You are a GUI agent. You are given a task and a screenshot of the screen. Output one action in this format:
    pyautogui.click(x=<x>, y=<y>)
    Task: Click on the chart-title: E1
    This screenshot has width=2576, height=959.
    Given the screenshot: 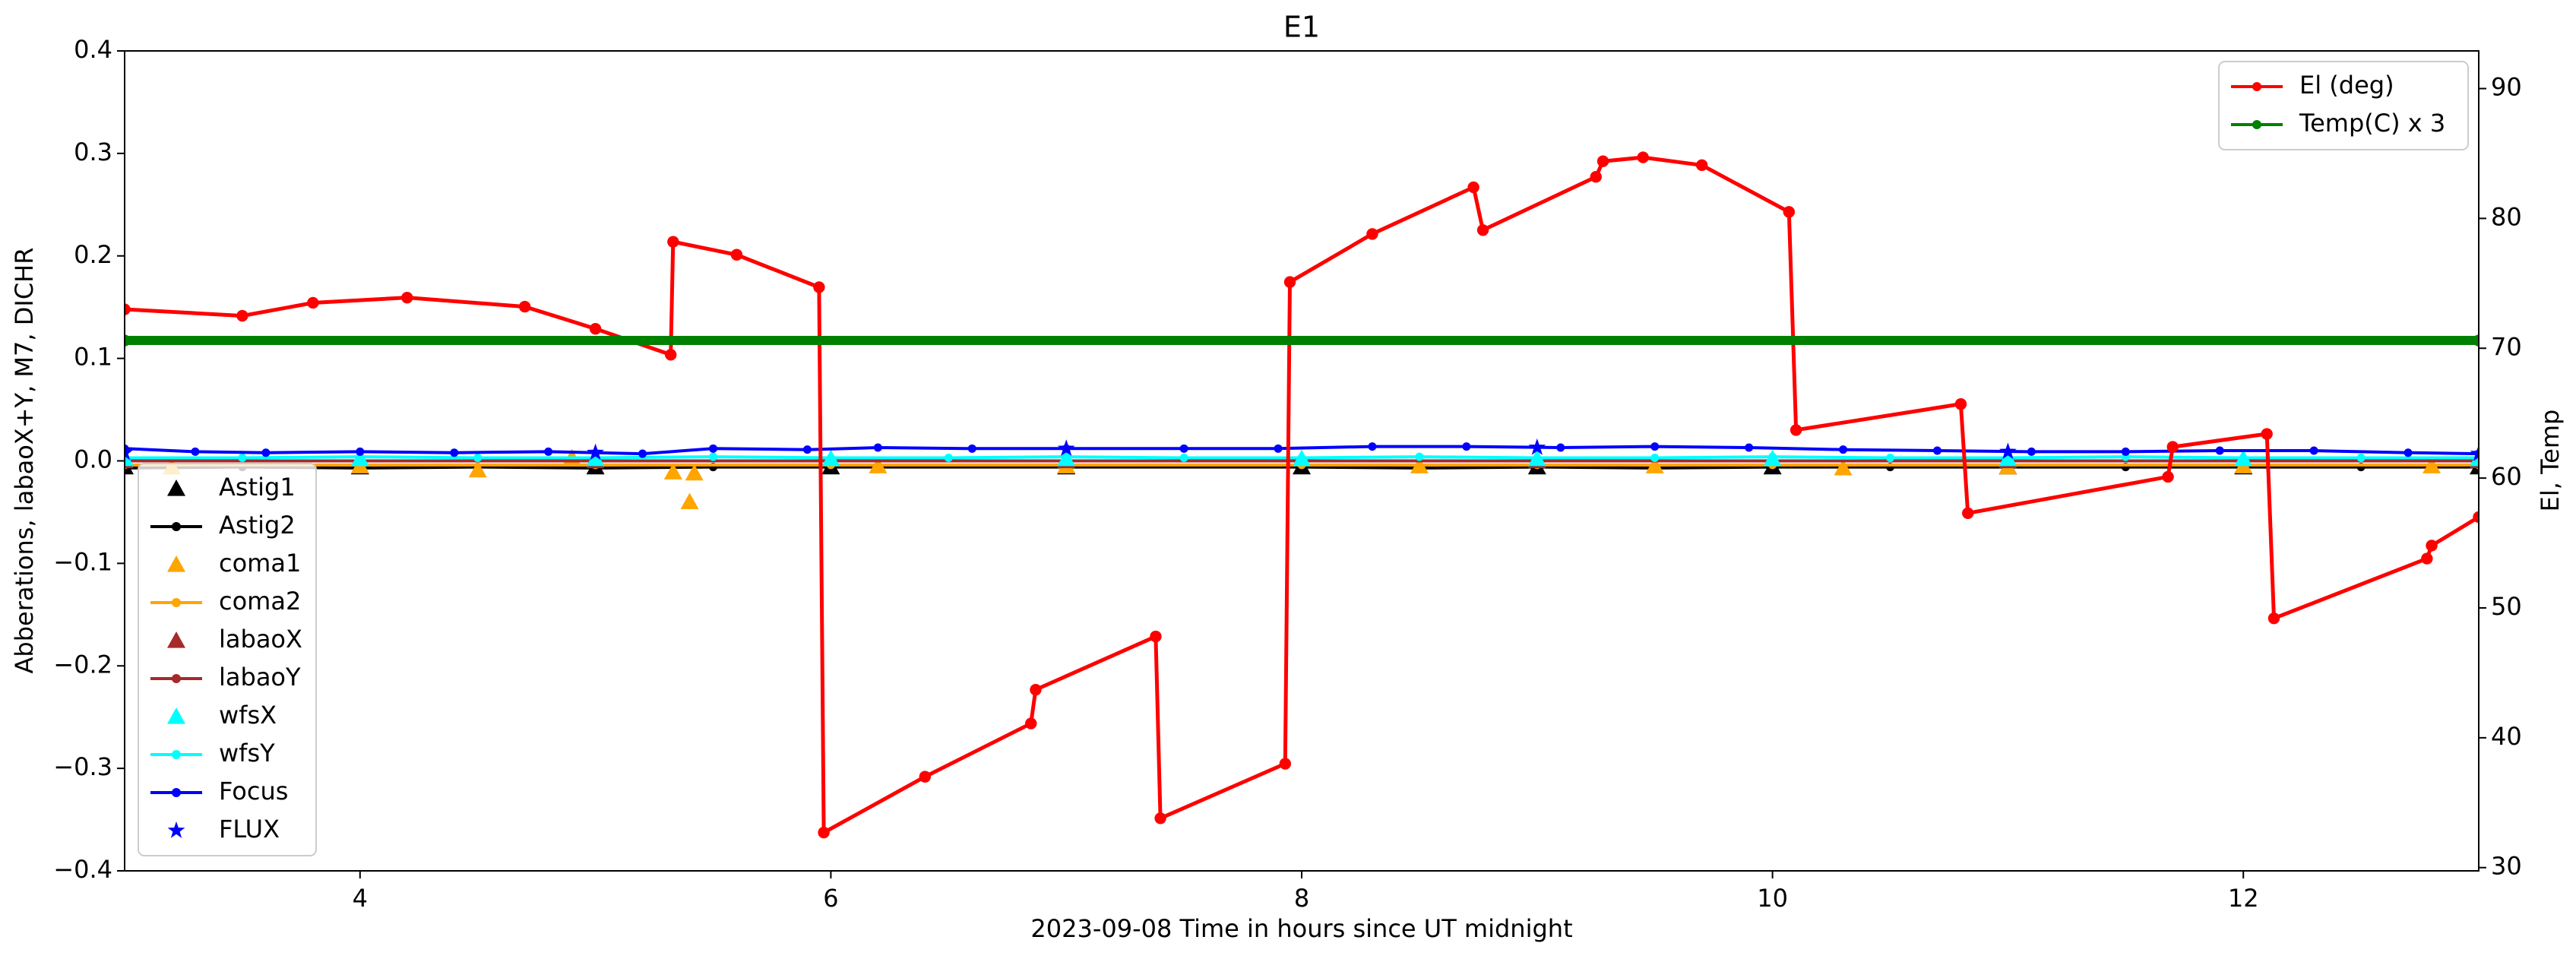 What is the action you would take?
    pyautogui.click(x=1301, y=27)
    